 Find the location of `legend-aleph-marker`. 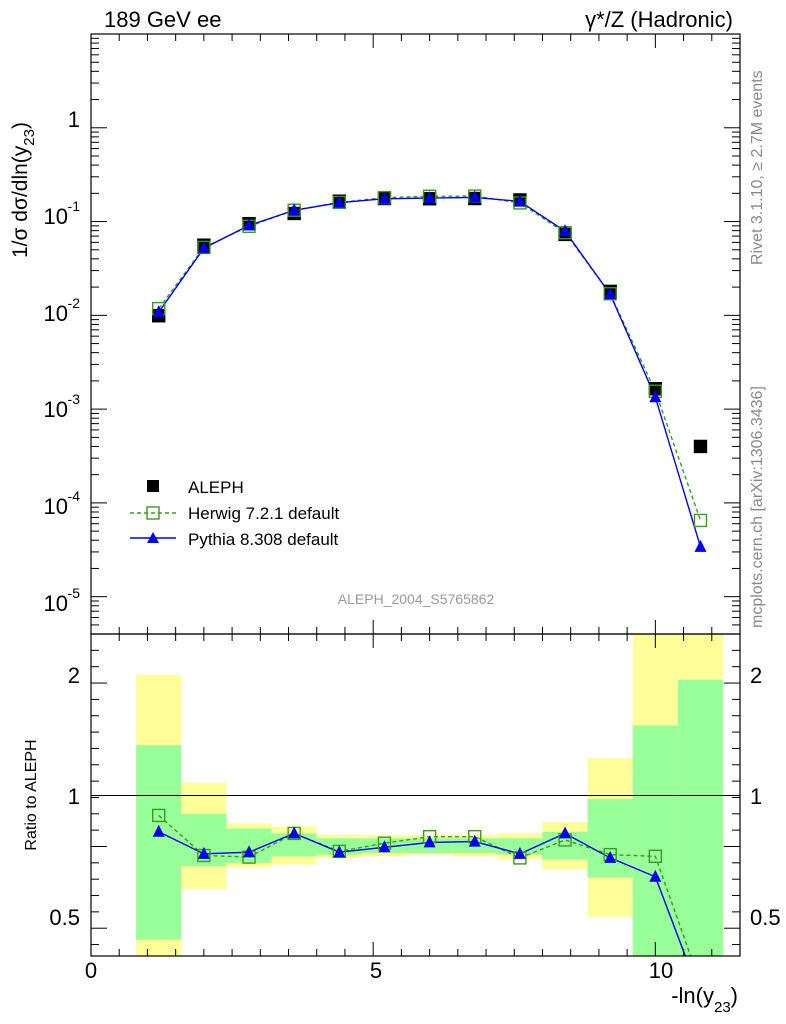

legend-aleph-marker is located at coordinates (153, 486).